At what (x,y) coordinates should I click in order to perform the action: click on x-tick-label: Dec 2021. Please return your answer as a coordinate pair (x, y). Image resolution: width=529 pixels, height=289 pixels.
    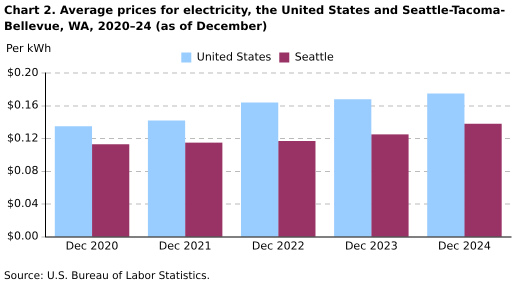
    Looking at the image, I should click on (185, 245).